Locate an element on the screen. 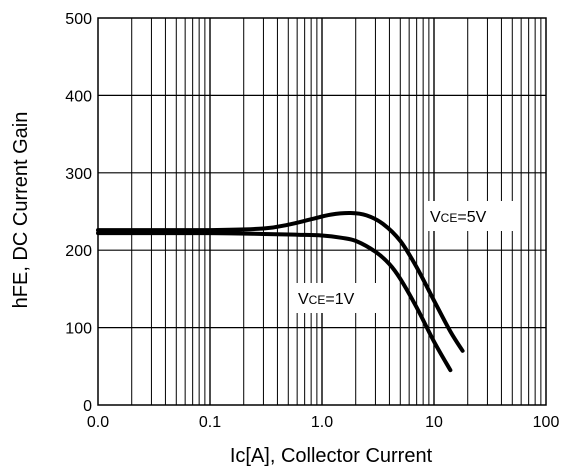 The height and width of the screenshot is (475, 572). annotation-label: VCE=1V is located at coordinates (326, 299).